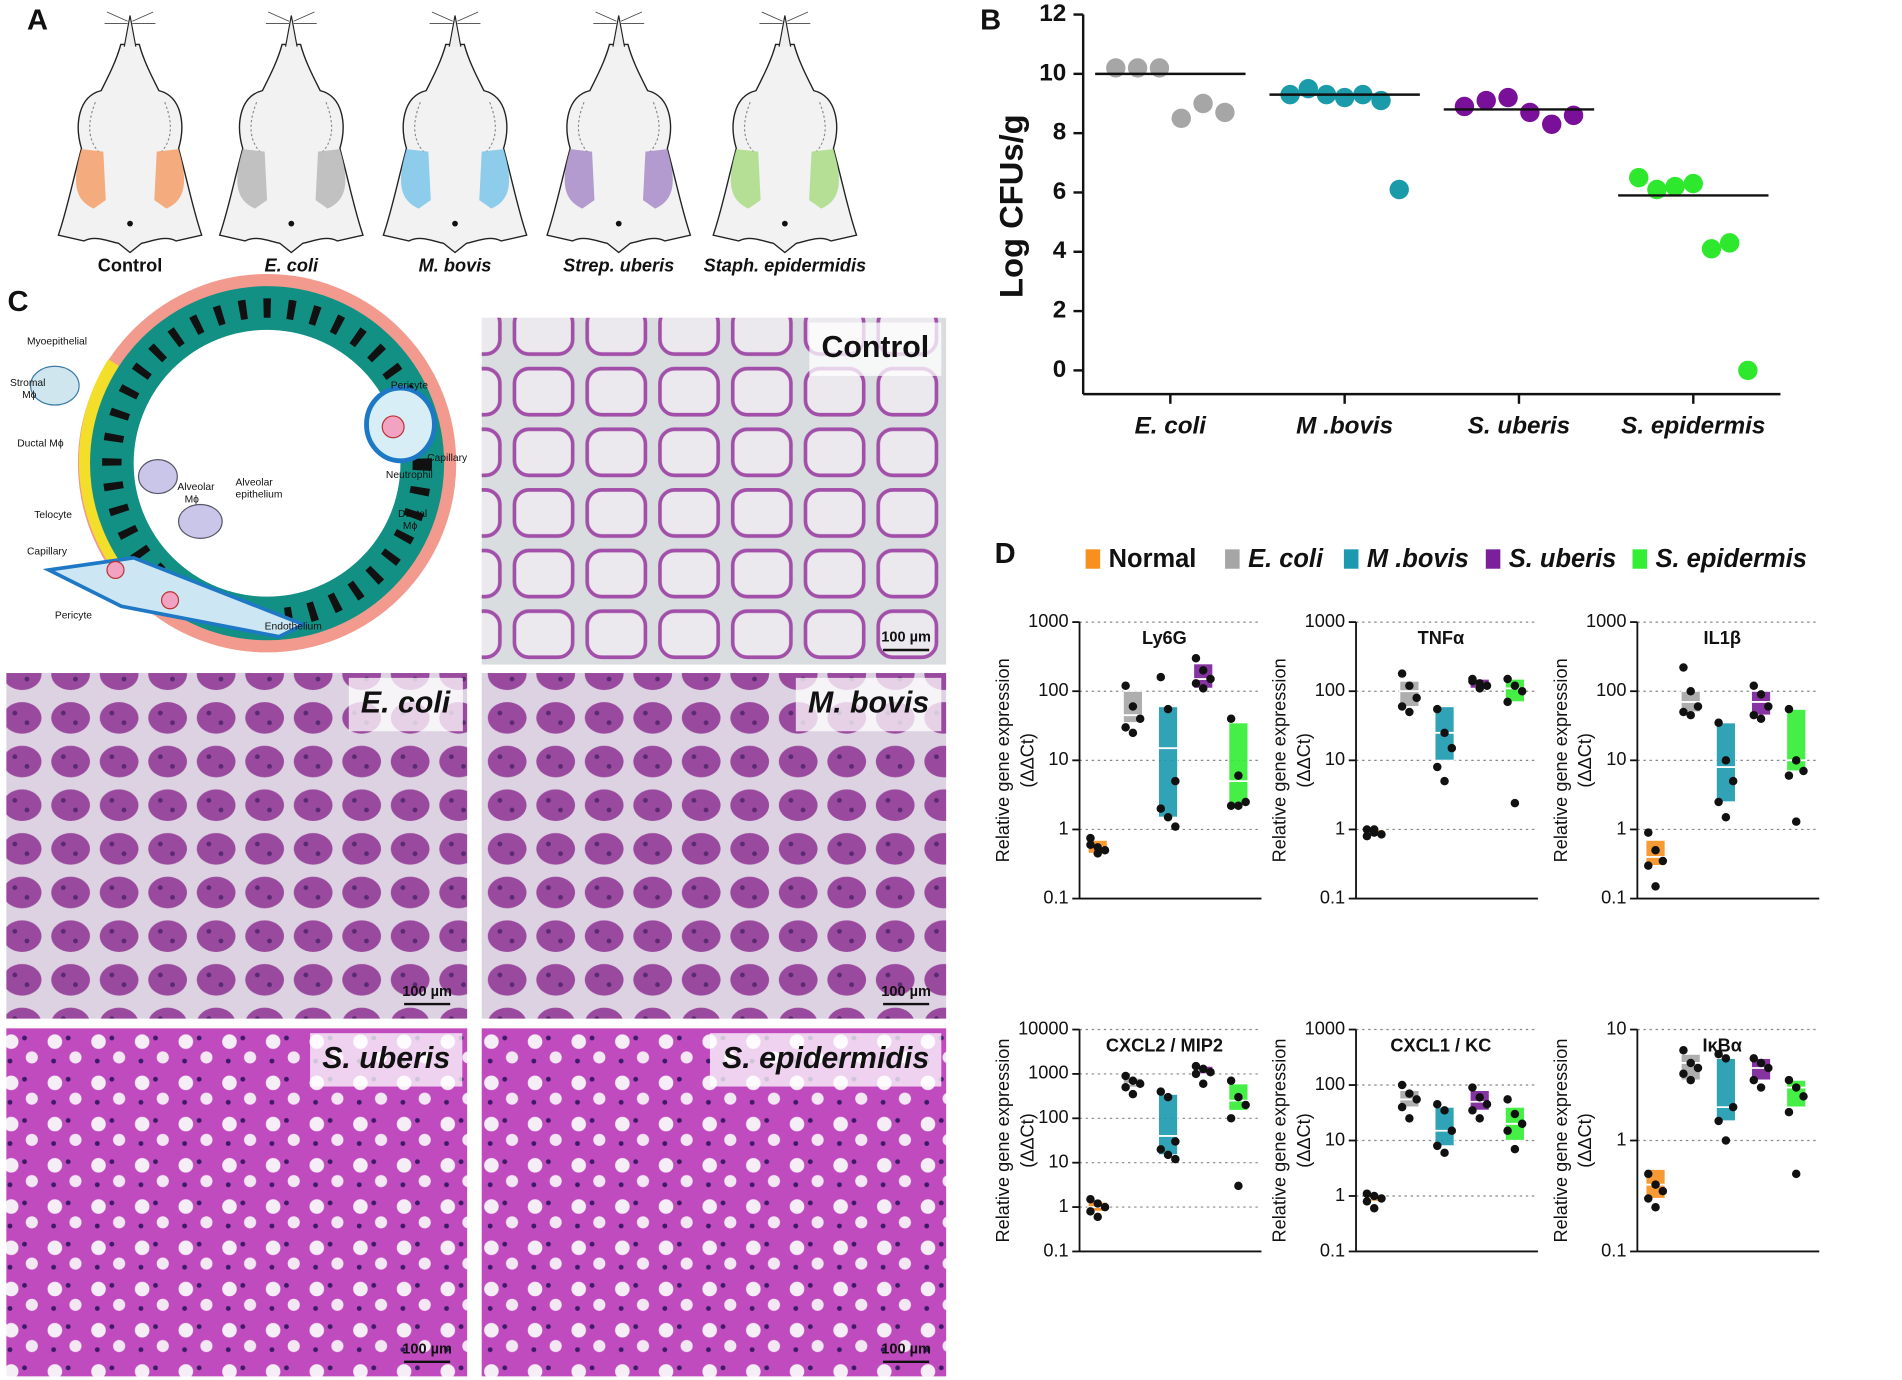 Image resolution: width=1902 pixels, height=1380 pixels. I want to click on mouse-label: Strep. uberis, so click(618, 266).